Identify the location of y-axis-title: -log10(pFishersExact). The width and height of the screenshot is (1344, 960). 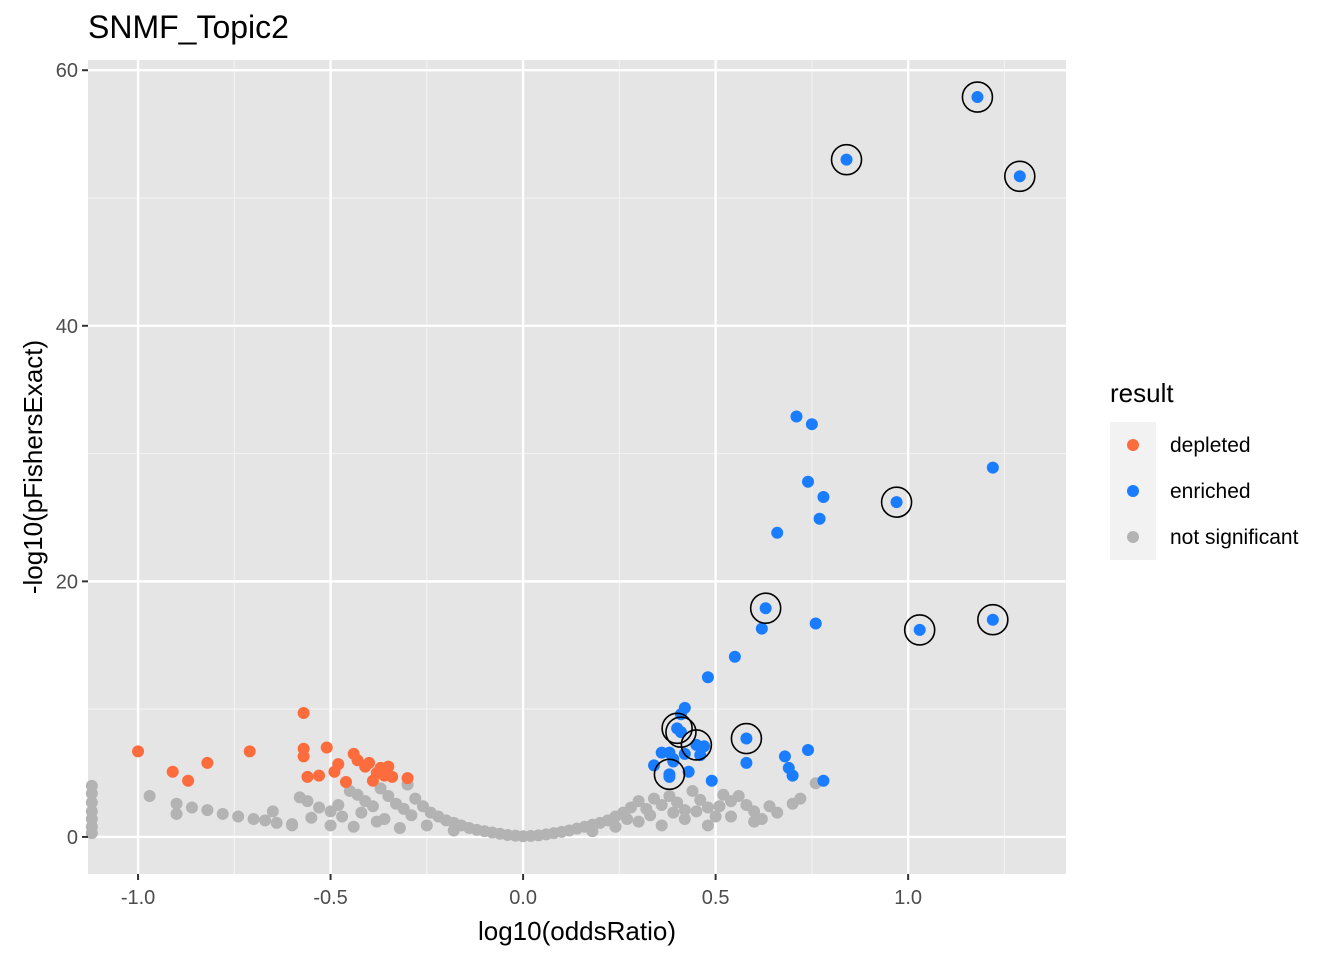
(33, 467).